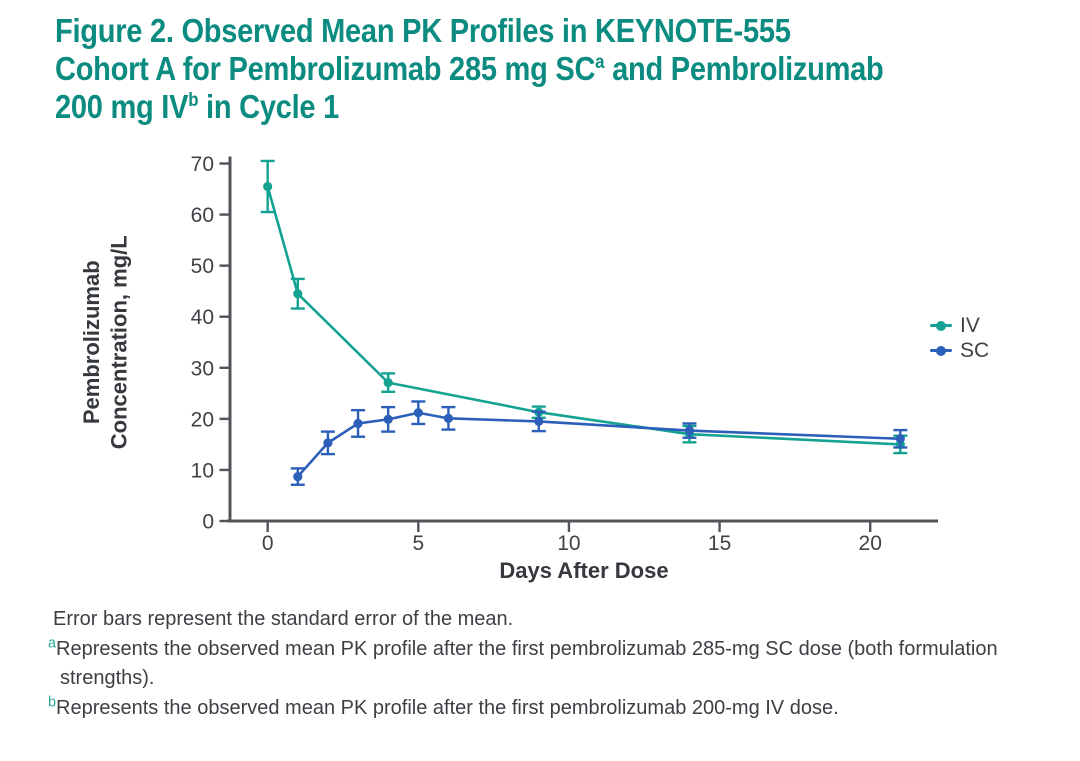 The image size is (1080, 761). I want to click on x-tick-label: 15, so click(719, 543).